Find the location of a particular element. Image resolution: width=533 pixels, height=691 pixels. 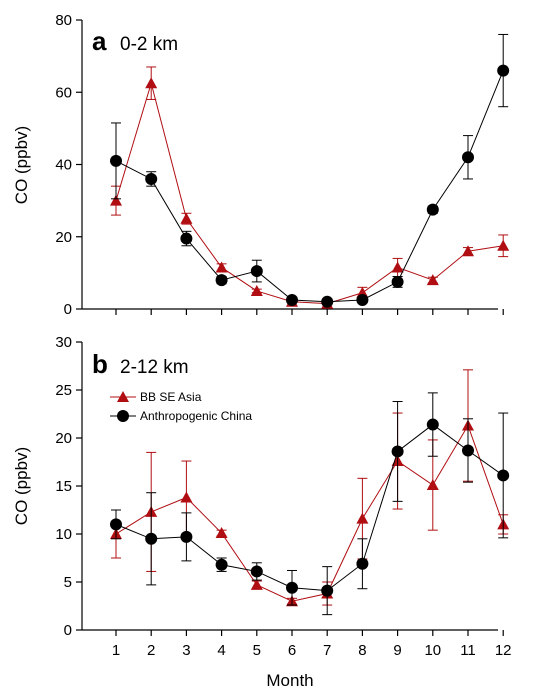

panel-b-x-tick-label: 4 is located at coordinates (221, 650).